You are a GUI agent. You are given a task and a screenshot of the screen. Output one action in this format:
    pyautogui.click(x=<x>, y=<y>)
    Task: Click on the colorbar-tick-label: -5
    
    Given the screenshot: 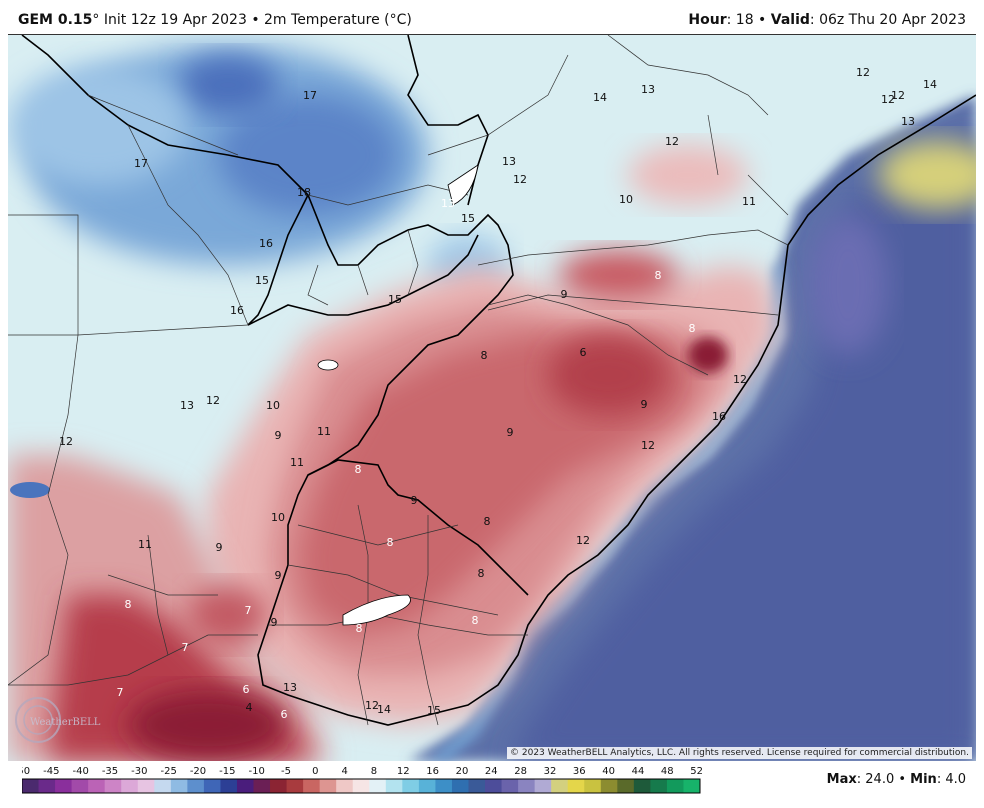 What is the action you would take?
    pyautogui.click(x=286, y=771)
    